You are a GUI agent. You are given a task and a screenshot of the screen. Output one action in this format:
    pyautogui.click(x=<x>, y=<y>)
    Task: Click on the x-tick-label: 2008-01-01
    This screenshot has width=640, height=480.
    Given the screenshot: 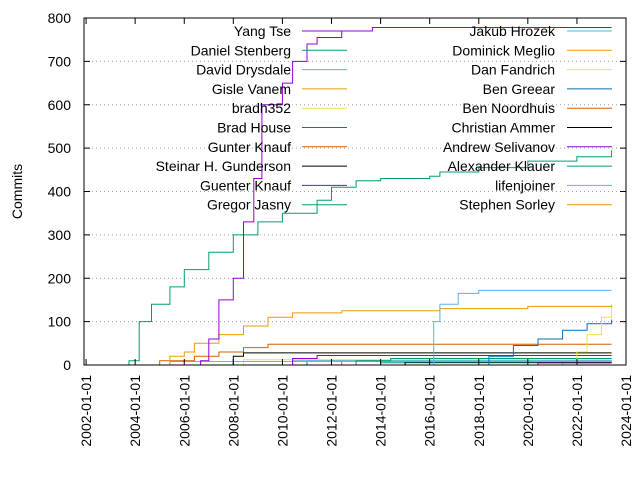 What is the action you would take?
    pyautogui.click(x=233, y=411)
    